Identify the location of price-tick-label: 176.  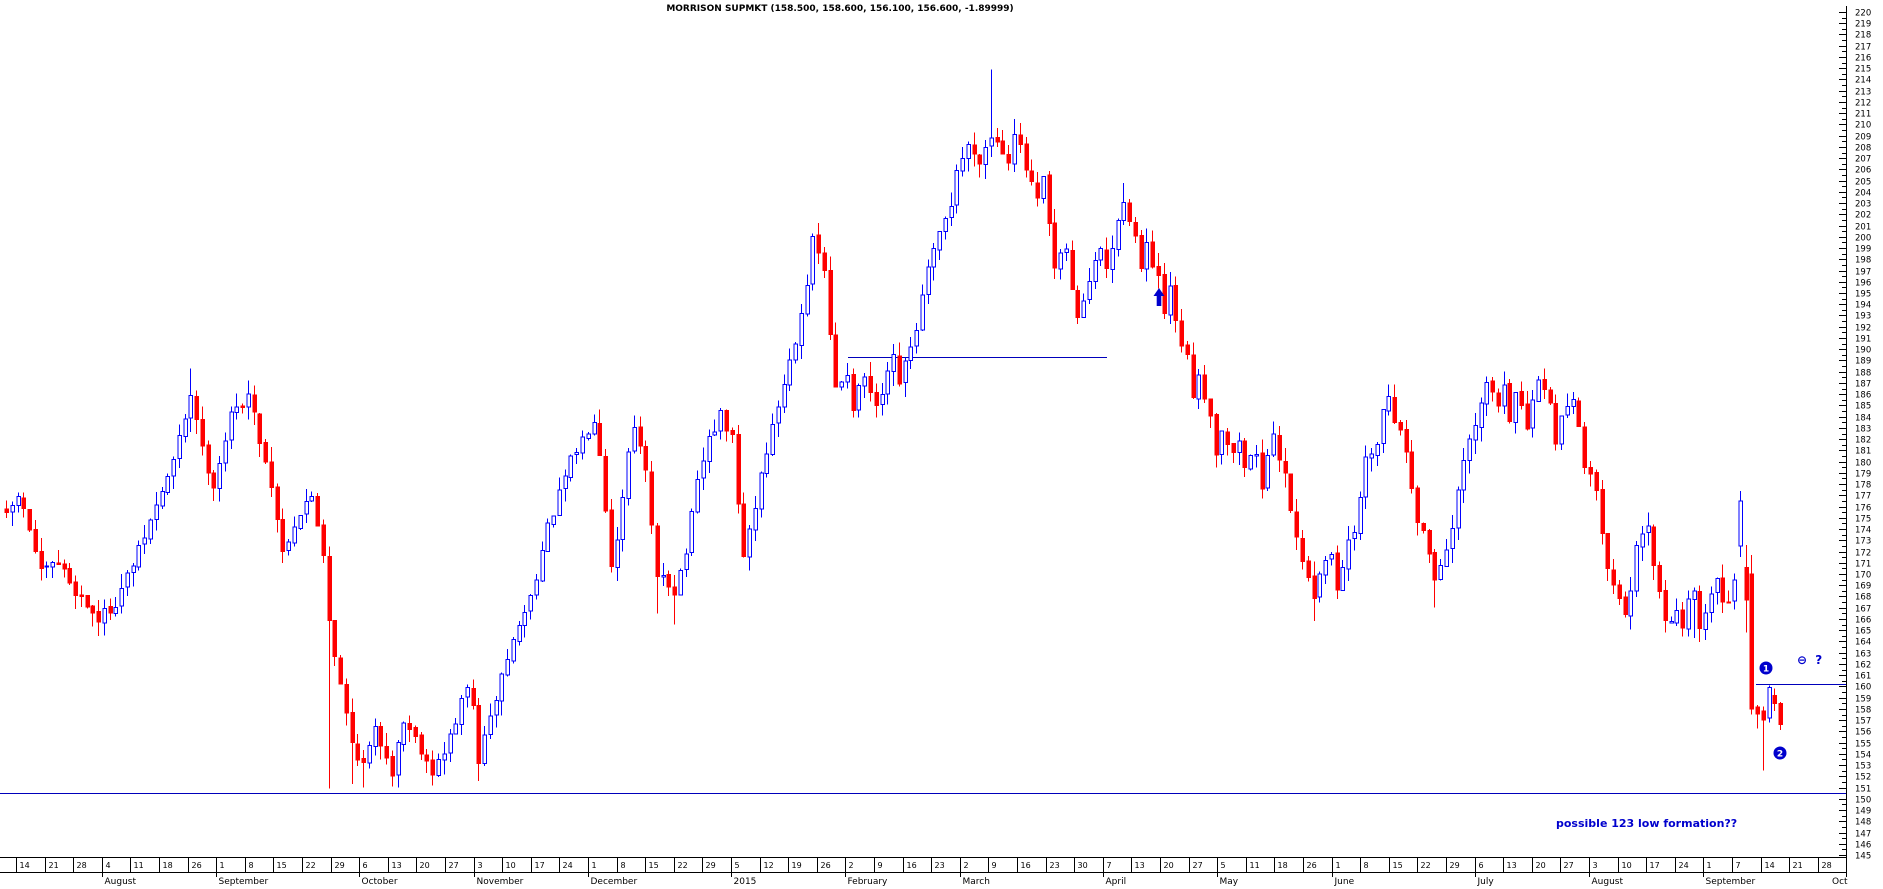
(1863, 509).